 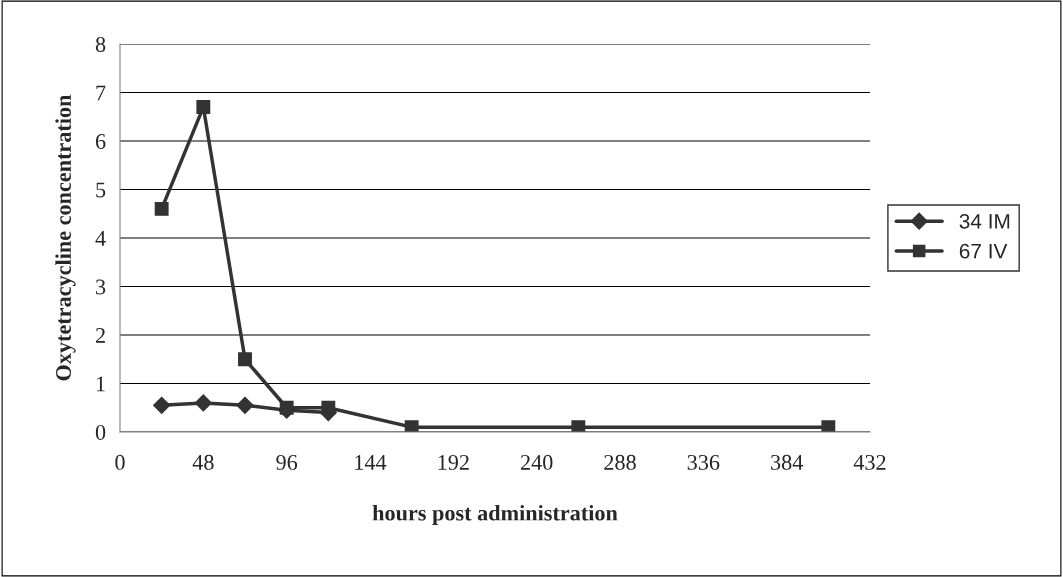 I want to click on y-tick-label: 7, so click(x=101, y=93).